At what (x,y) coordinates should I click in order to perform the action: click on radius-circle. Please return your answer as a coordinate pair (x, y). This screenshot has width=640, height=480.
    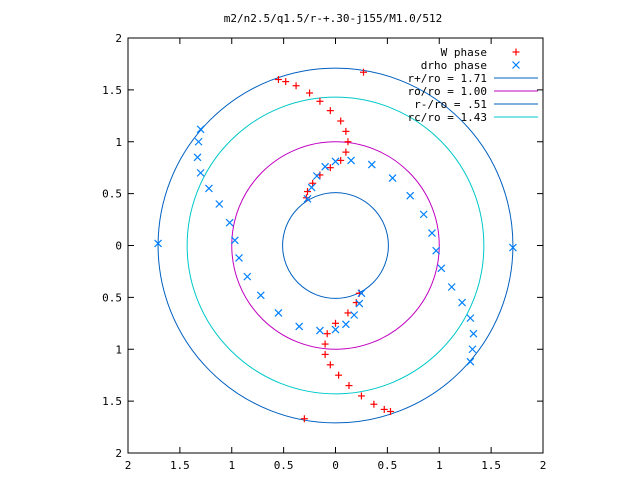
    Looking at the image, I should click on (335, 245).